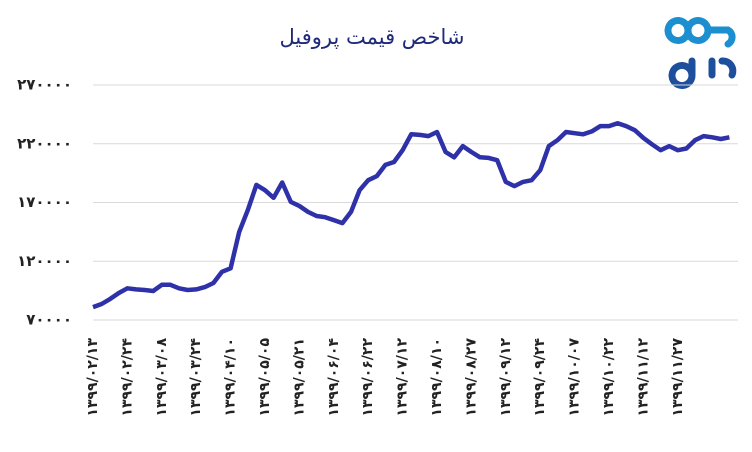  What do you see at coordinates (678, 377) in the screenshot?
I see `x-tick-label: ۱۳۹۹/۱۱/۲۷` at bounding box center [678, 377].